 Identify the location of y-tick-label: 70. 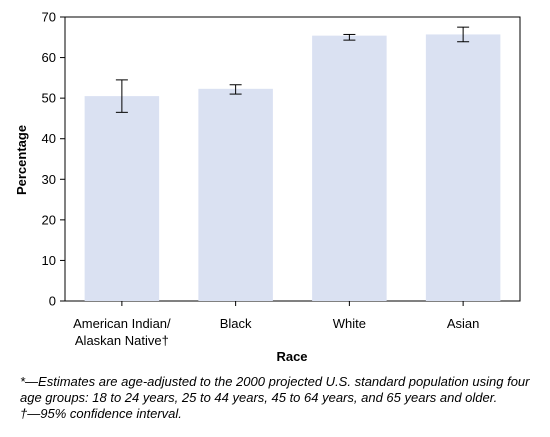
(49, 17).